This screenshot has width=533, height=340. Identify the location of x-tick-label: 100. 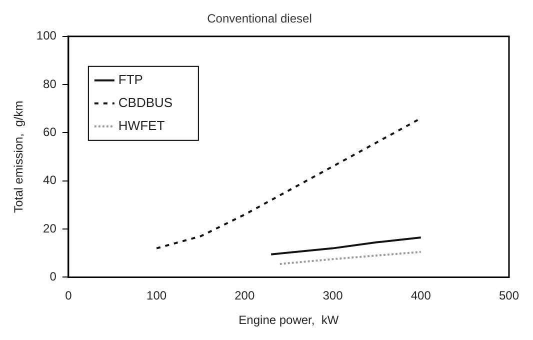
(156, 295).